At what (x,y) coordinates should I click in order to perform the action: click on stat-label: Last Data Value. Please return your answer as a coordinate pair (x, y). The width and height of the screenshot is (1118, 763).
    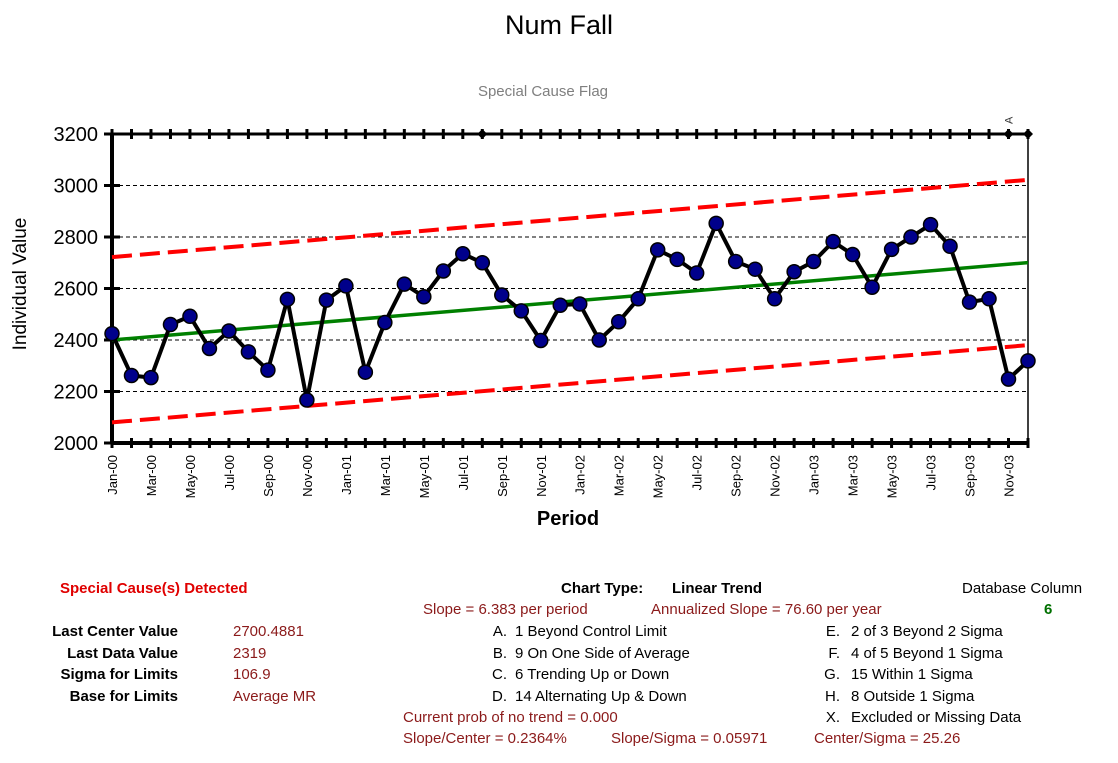
    Looking at the image, I should click on (122, 653).